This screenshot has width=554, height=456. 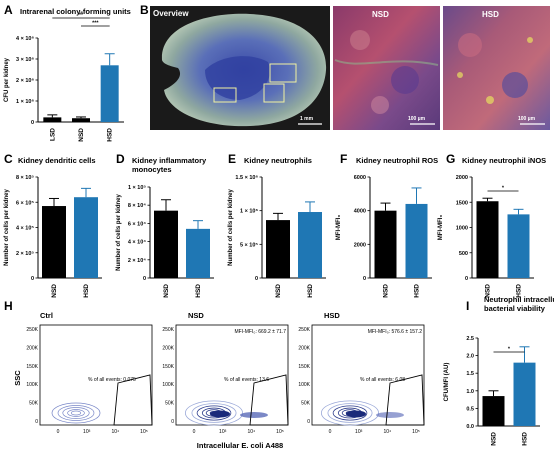 What do you see at coordinates (390, 415) in the screenshot?
I see `flow-density-tail` at bounding box center [390, 415].